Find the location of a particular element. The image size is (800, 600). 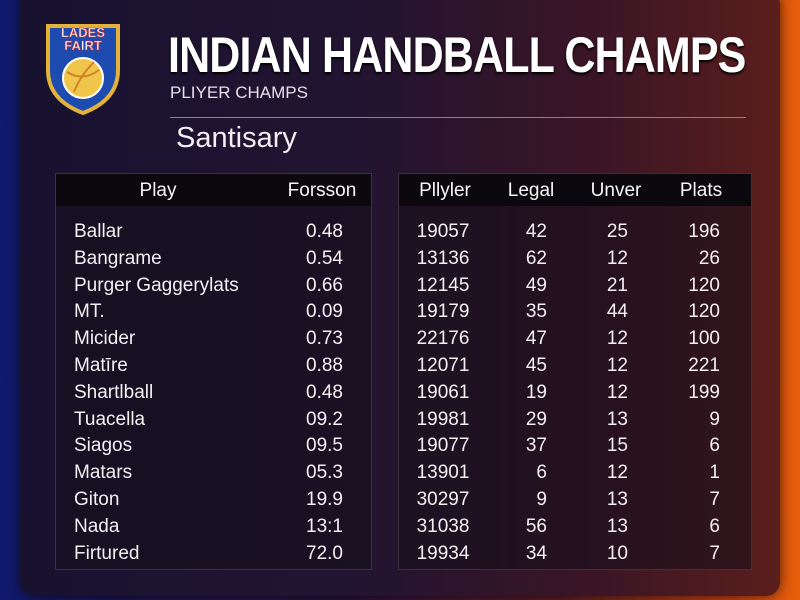

table-cell: Tuacella is located at coordinates (110, 419).